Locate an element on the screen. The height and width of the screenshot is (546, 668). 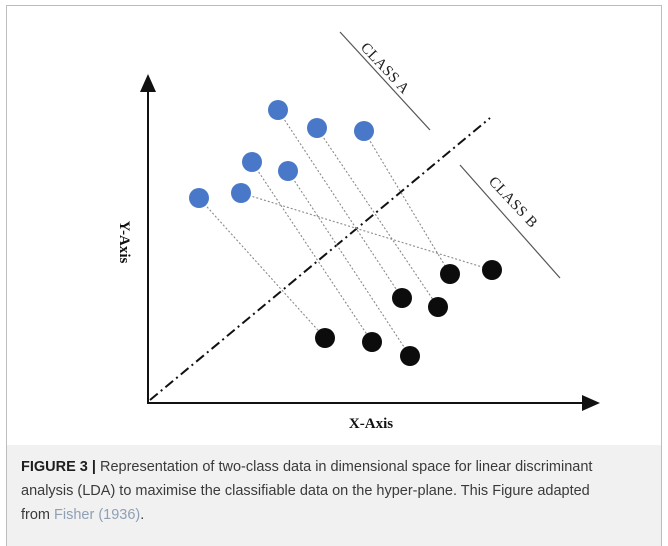
y-axis-title: Y-Axis is located at coordinates (124, 242).